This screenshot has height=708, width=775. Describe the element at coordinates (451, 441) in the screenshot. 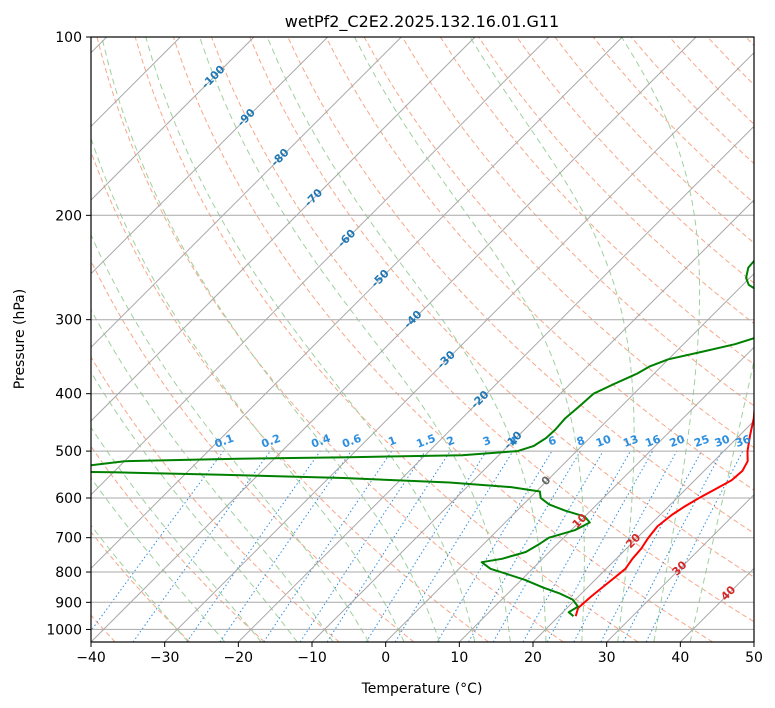

I see `mixing-ratio-label: 2` at that location.